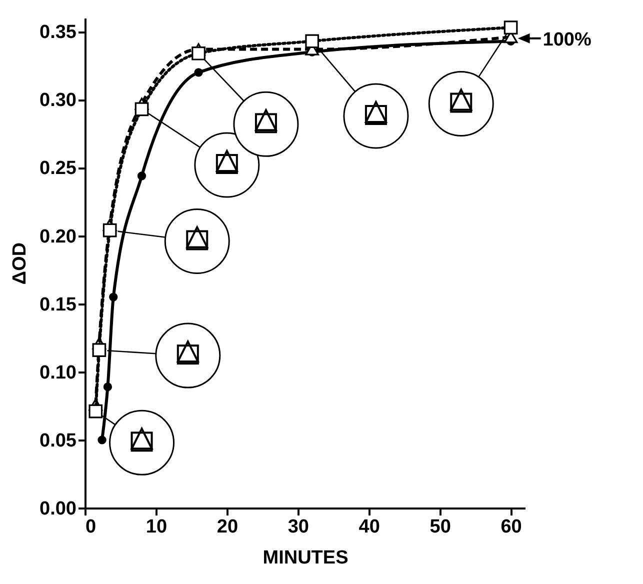 This screenshot has height=584, width=643. Describe the element at coordinates (227, 527) in the screenshot. I see `x-tick-label: 20` at that location.